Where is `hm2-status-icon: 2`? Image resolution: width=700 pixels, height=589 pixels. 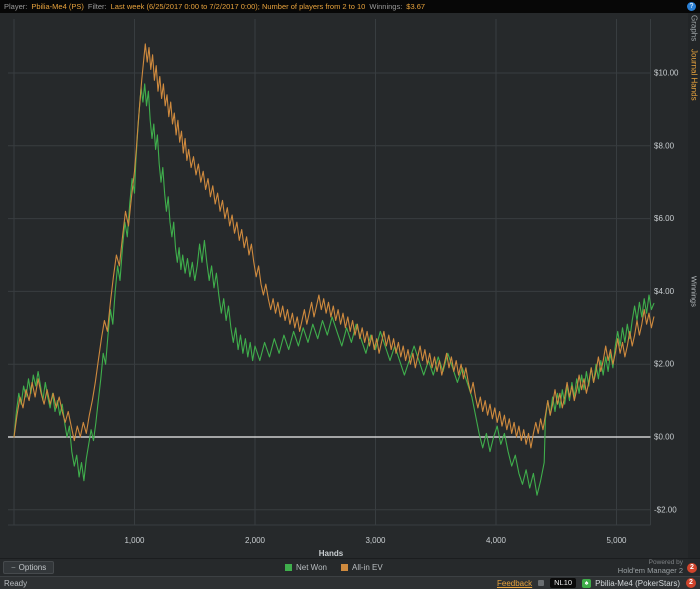 hm2-status-icon: 2 is located at coordinates (691, 583).